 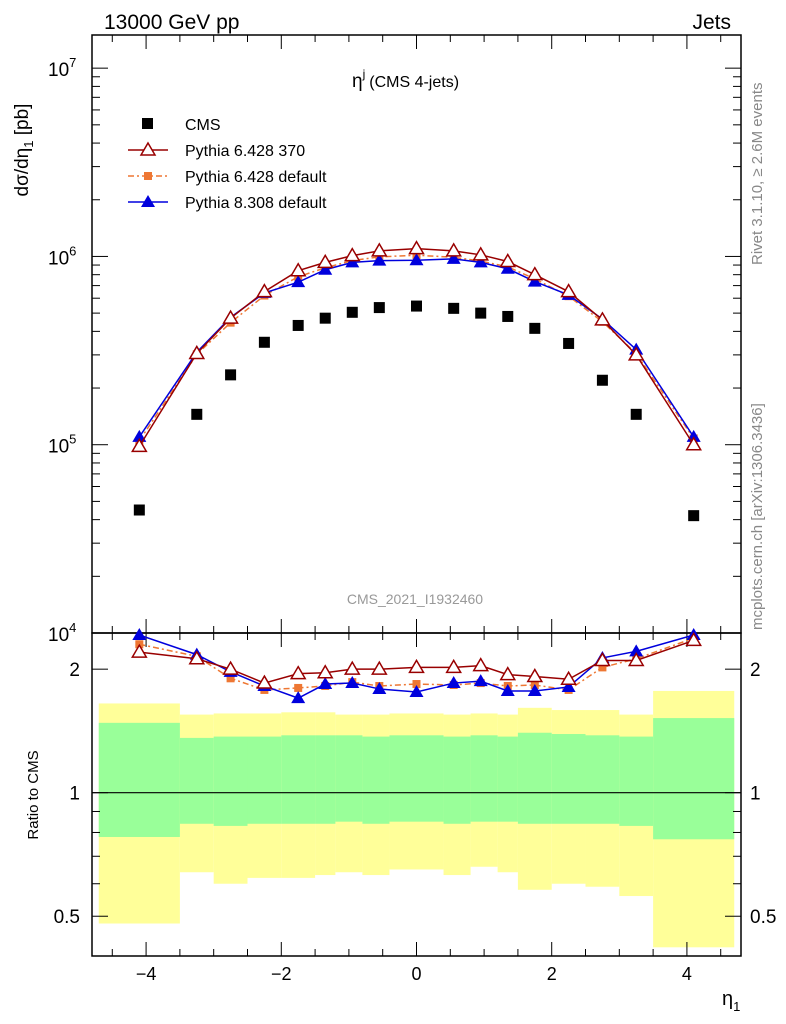 I want to click on svg-text:ηj(CMS 4-jets): ηj (CMS 4-jets), so click(x=405, y=79).